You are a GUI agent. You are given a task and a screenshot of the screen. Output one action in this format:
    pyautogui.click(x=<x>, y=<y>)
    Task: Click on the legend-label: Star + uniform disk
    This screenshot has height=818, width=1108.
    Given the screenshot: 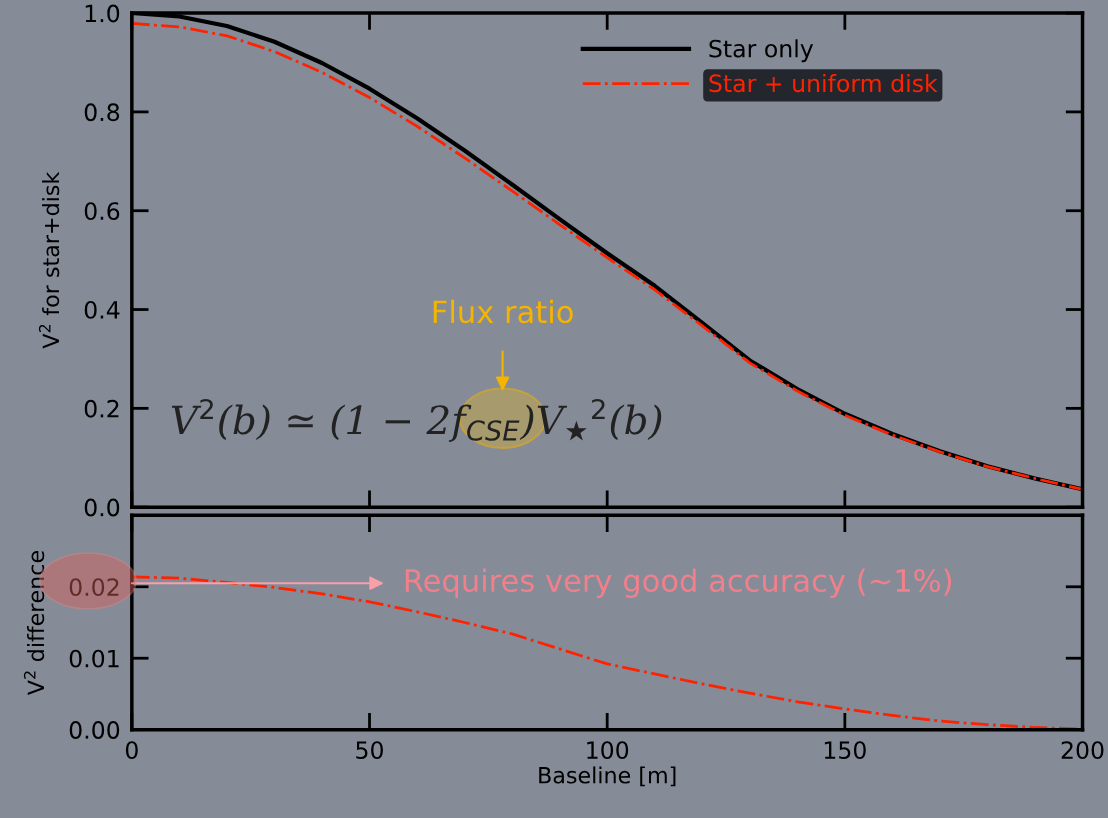 What is the action you would take?
    pyautogui.click(x=823, y=83)
    